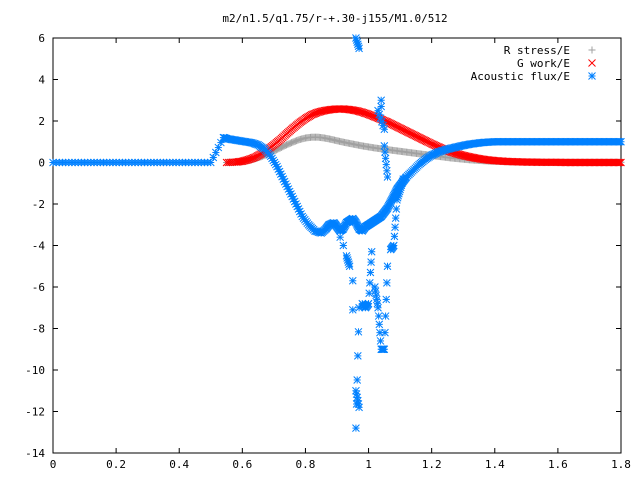  I want to click on legend-label: G work/E, so click(543, 63).